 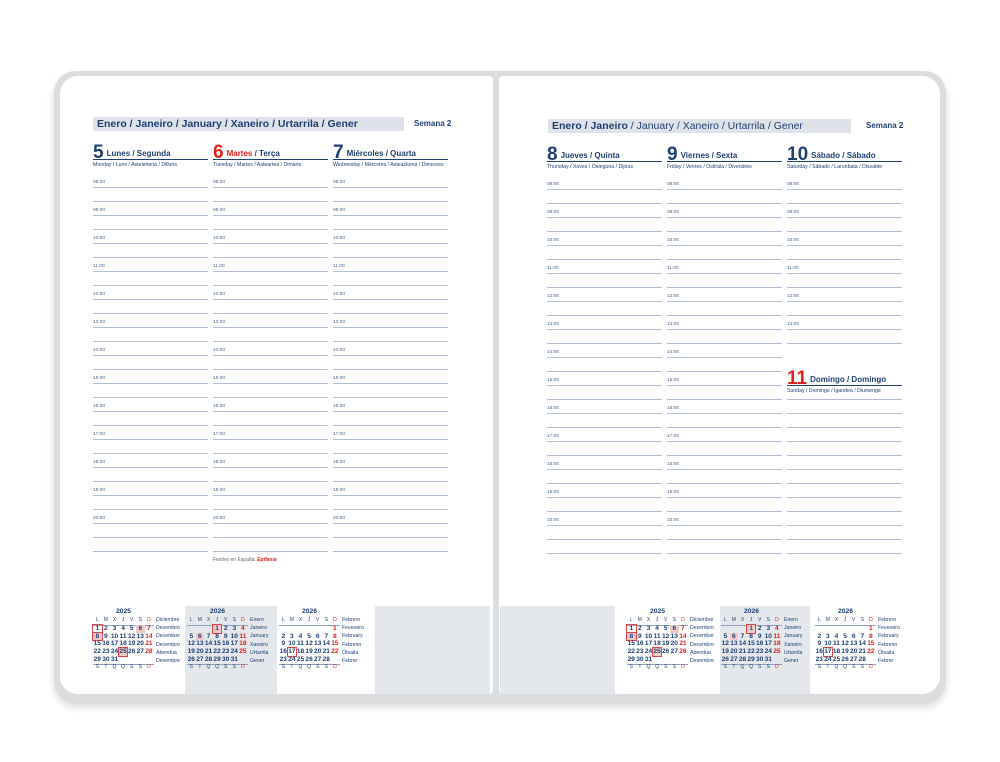 What do you see at coordinates (631, 644) in the screenshot?
I see `calendar-day: 15` at bounding box center [631, 644].